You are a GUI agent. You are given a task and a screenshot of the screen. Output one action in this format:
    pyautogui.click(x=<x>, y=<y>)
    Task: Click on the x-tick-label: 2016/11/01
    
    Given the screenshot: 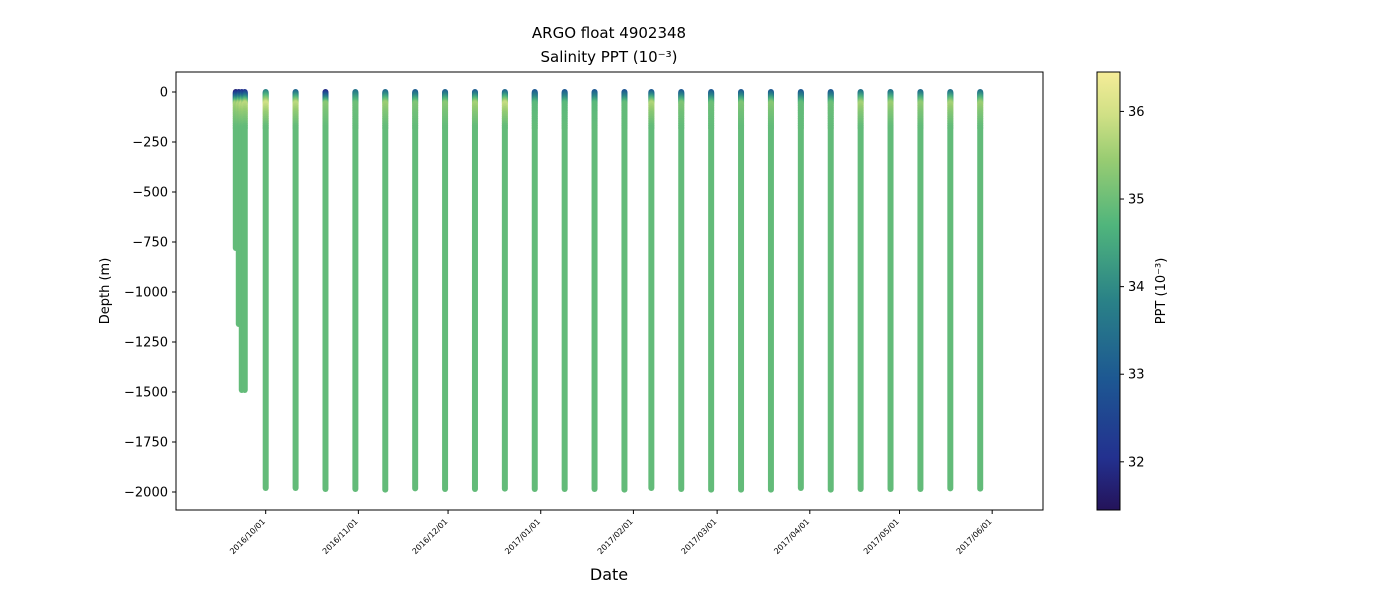 What is the action you would take?
    pyautogui.click(x=340, y=536)
    